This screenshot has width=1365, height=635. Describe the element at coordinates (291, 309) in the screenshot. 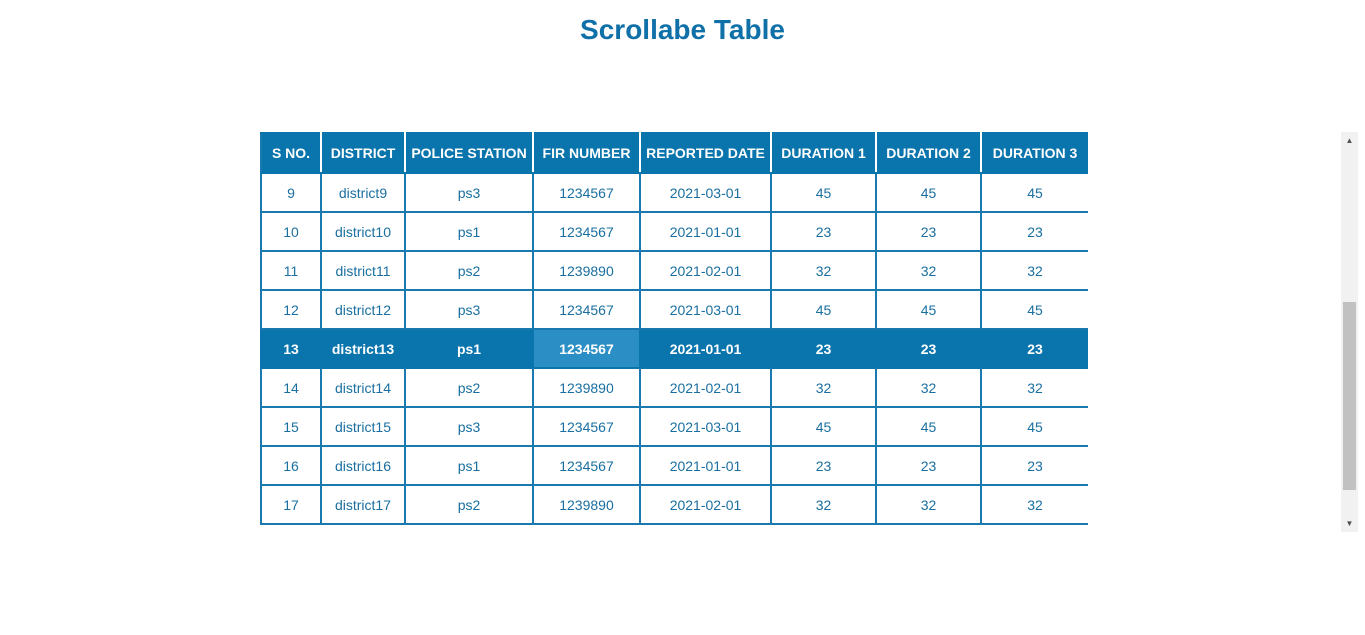

I see `cell-sno: 12` at that location.